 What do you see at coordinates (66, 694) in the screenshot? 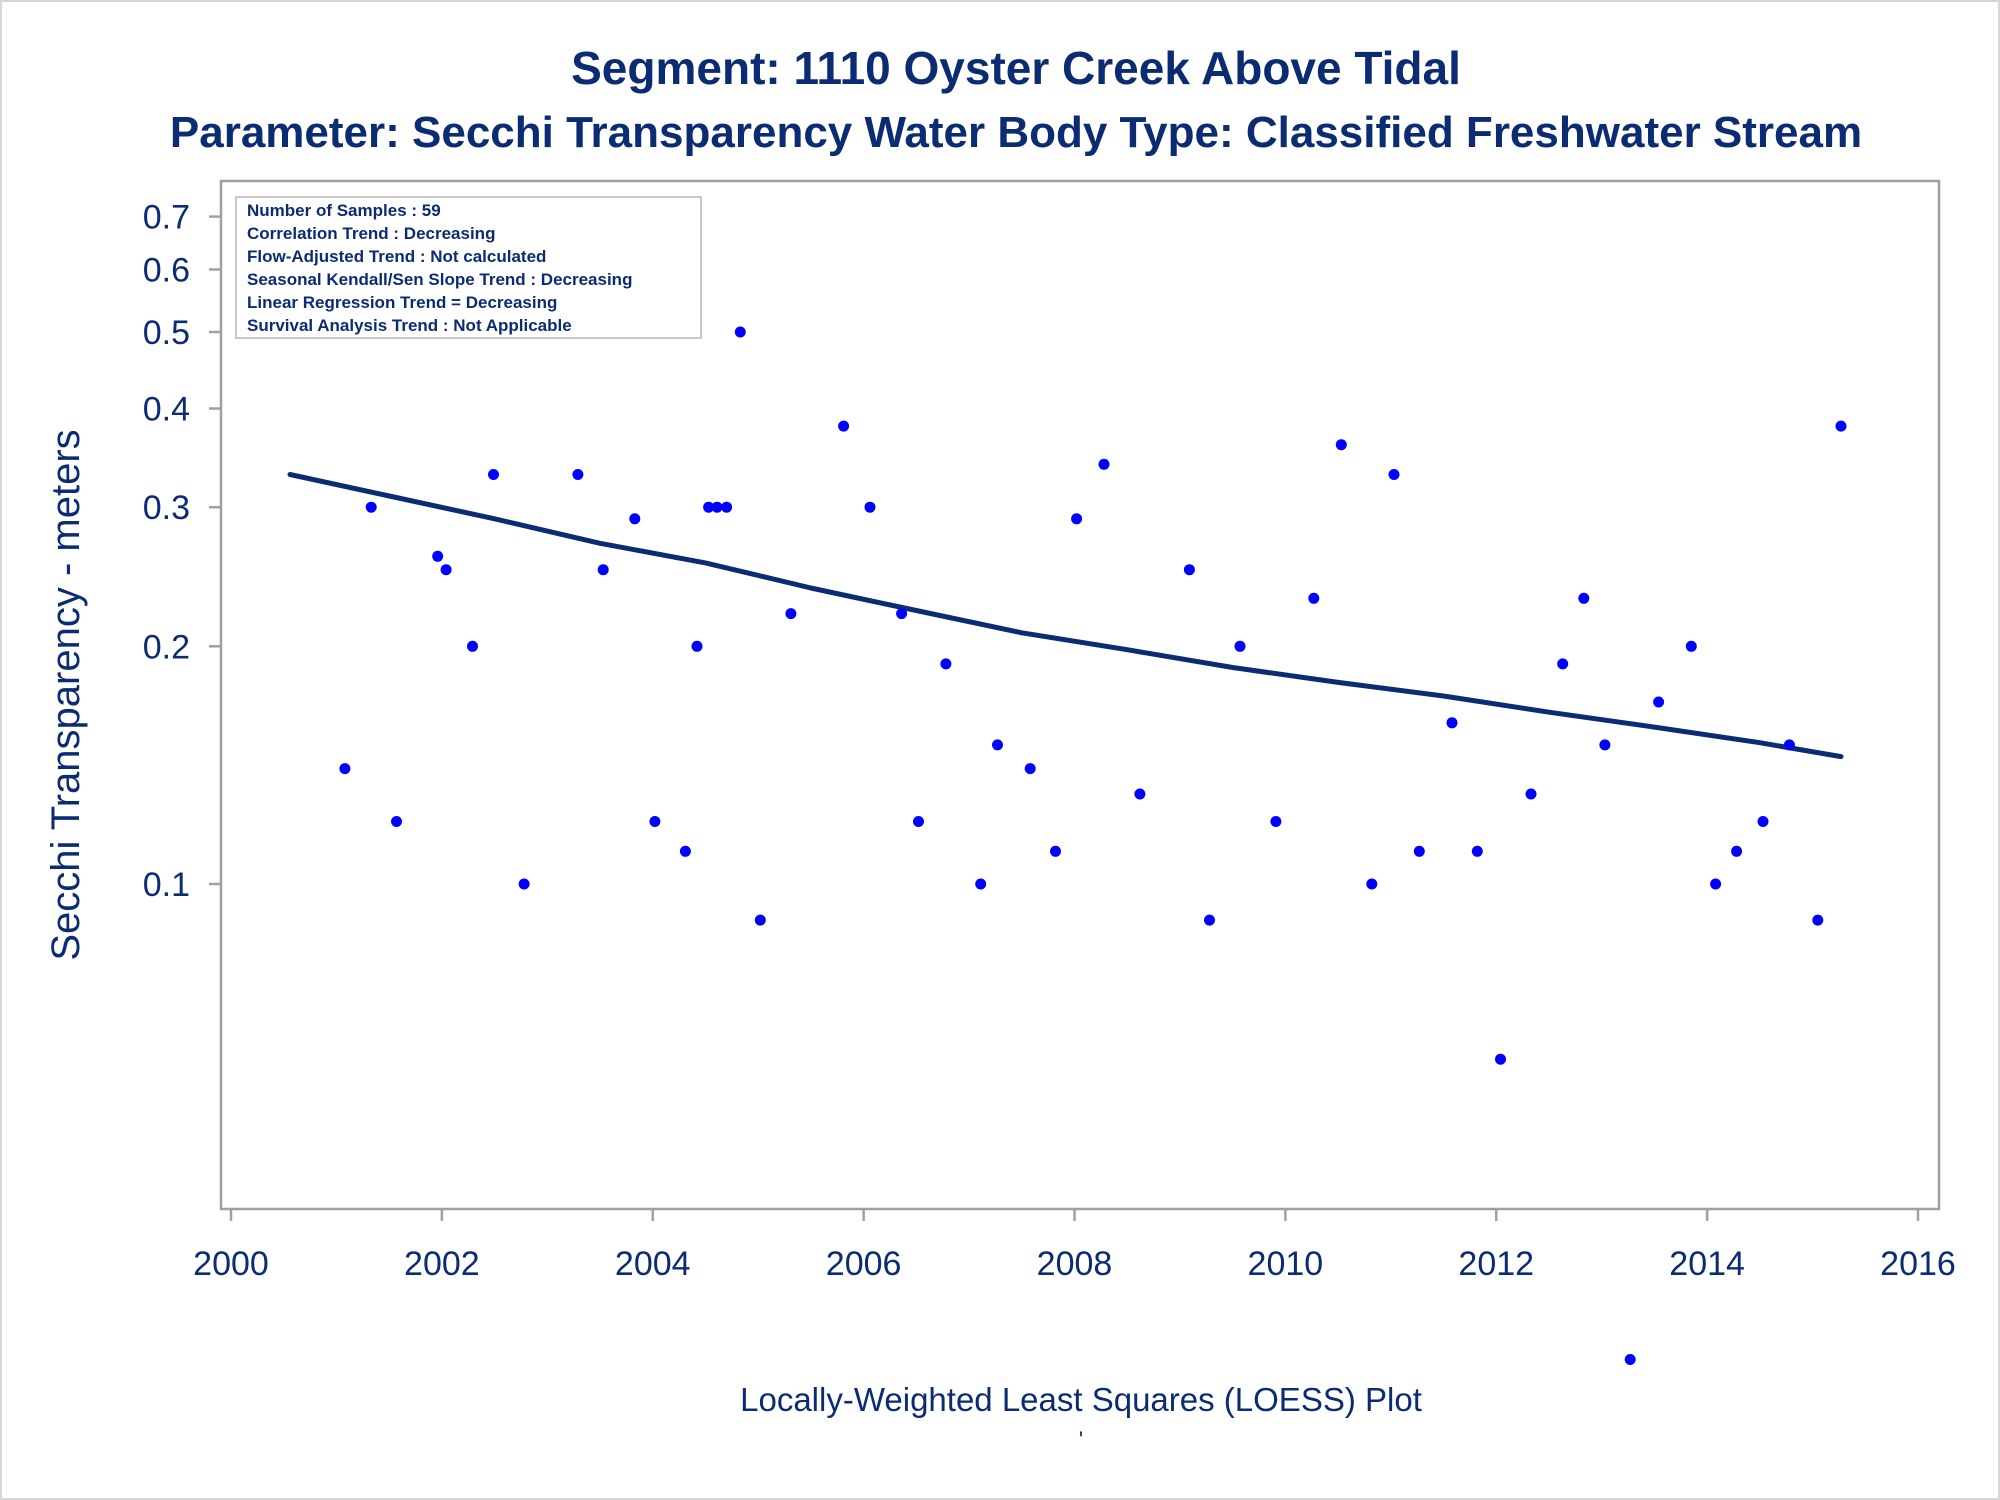
I see `y-axis-label: Secchi Transparency - meters` at bounding box center [66, 694].